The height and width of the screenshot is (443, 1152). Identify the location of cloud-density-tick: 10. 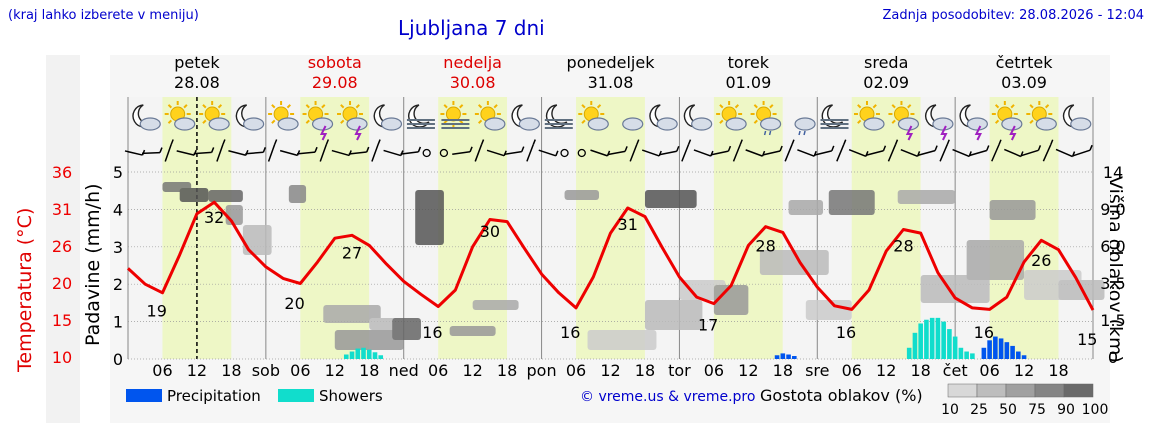
(950, 410).